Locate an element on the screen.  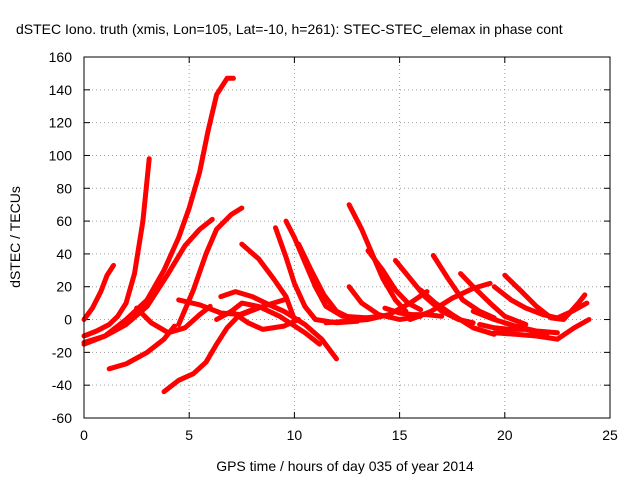
y-tick-label: 120 is located at coordinates (61, 123).